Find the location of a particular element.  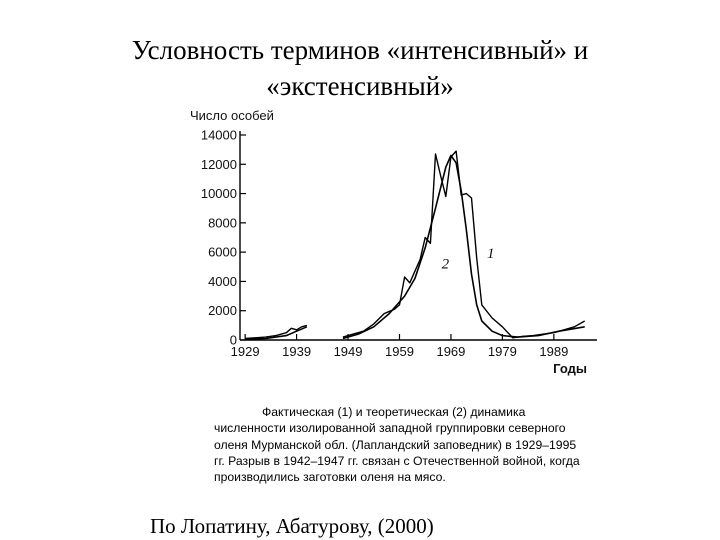

y-tick-label: 14000 is located at coordinates (219, 135).